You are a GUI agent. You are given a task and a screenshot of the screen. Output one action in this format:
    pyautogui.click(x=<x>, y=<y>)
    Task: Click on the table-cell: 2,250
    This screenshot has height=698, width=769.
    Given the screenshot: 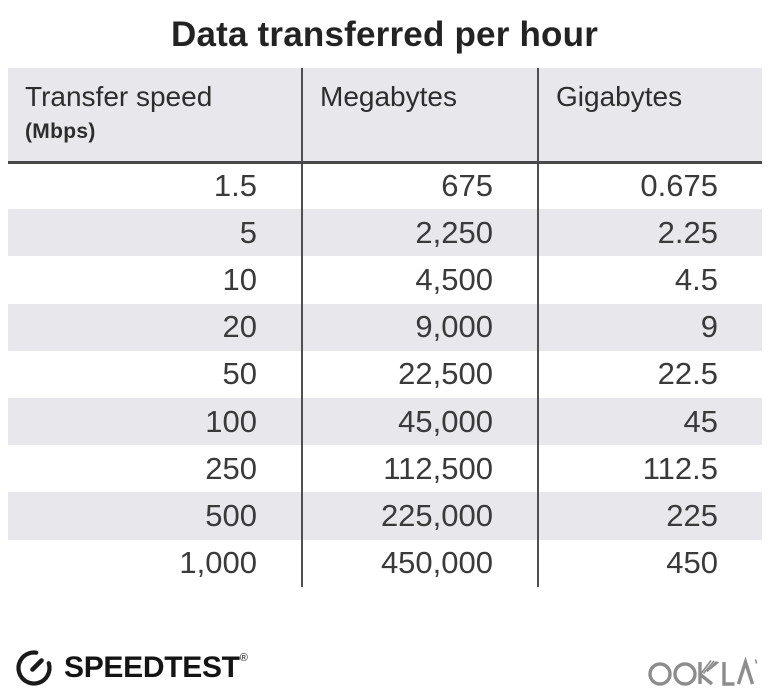 What is the action you would take?
    pyautogui.click(x=419, y=233)
    